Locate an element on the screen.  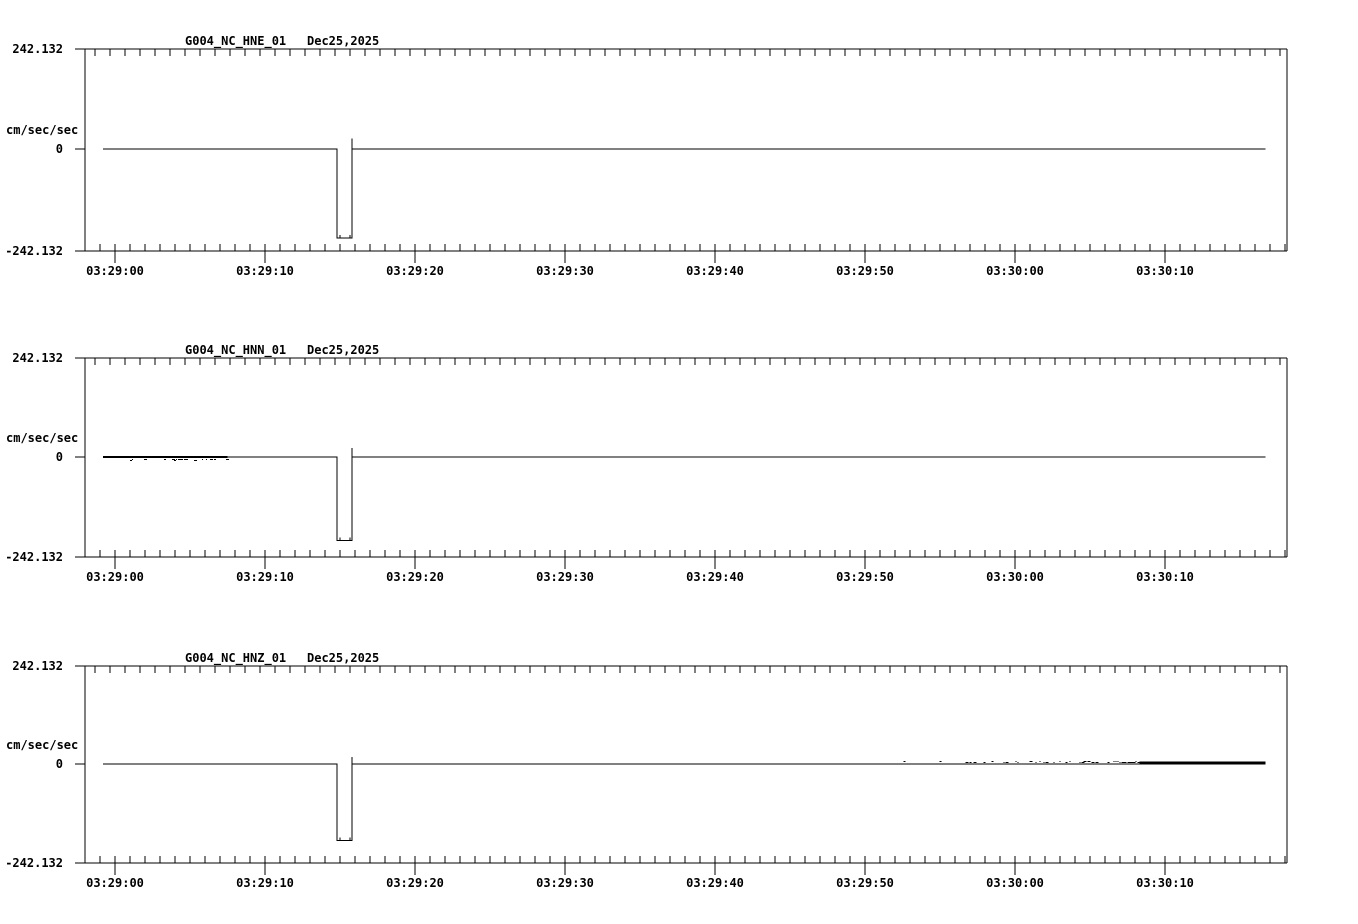
panel-title-station: G004_NC_HNZ_01 is located at coordinates (235, 658).